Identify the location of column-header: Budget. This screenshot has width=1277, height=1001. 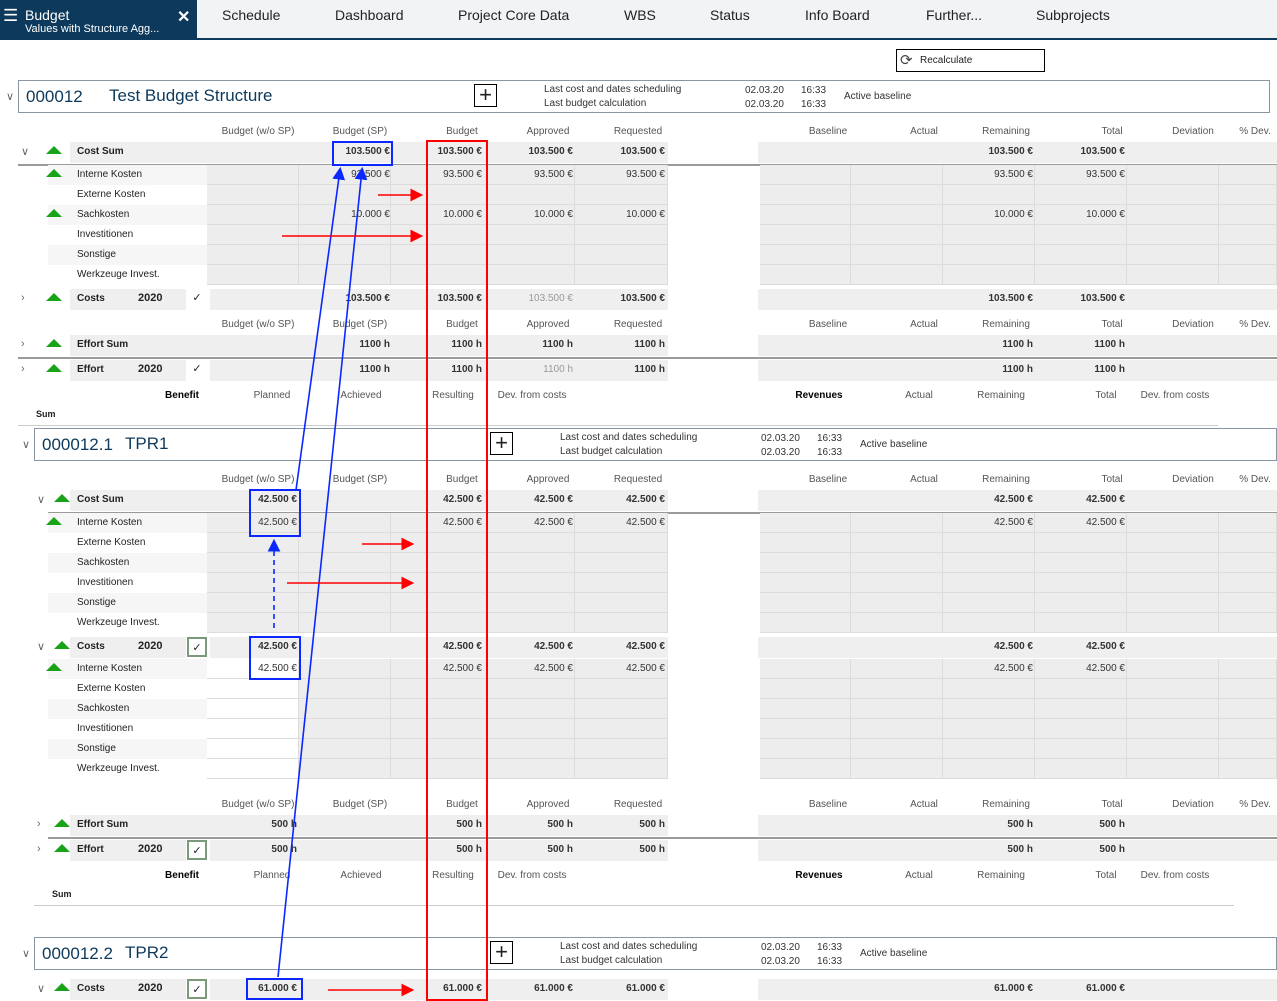
(462, 804).